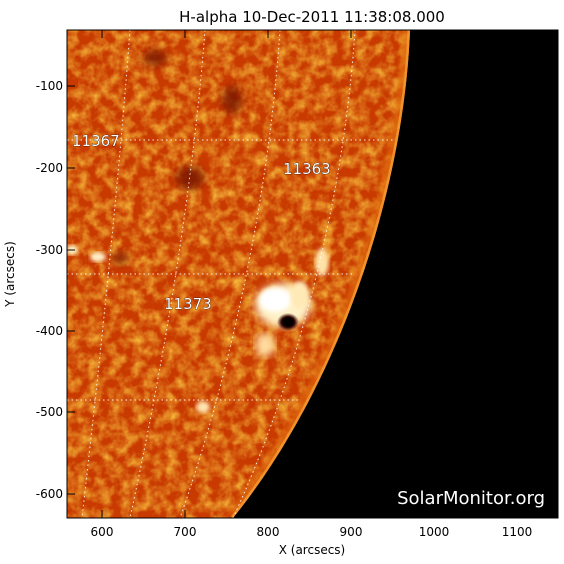  I want to click on y-tick-label: -300, so click(49, 250).